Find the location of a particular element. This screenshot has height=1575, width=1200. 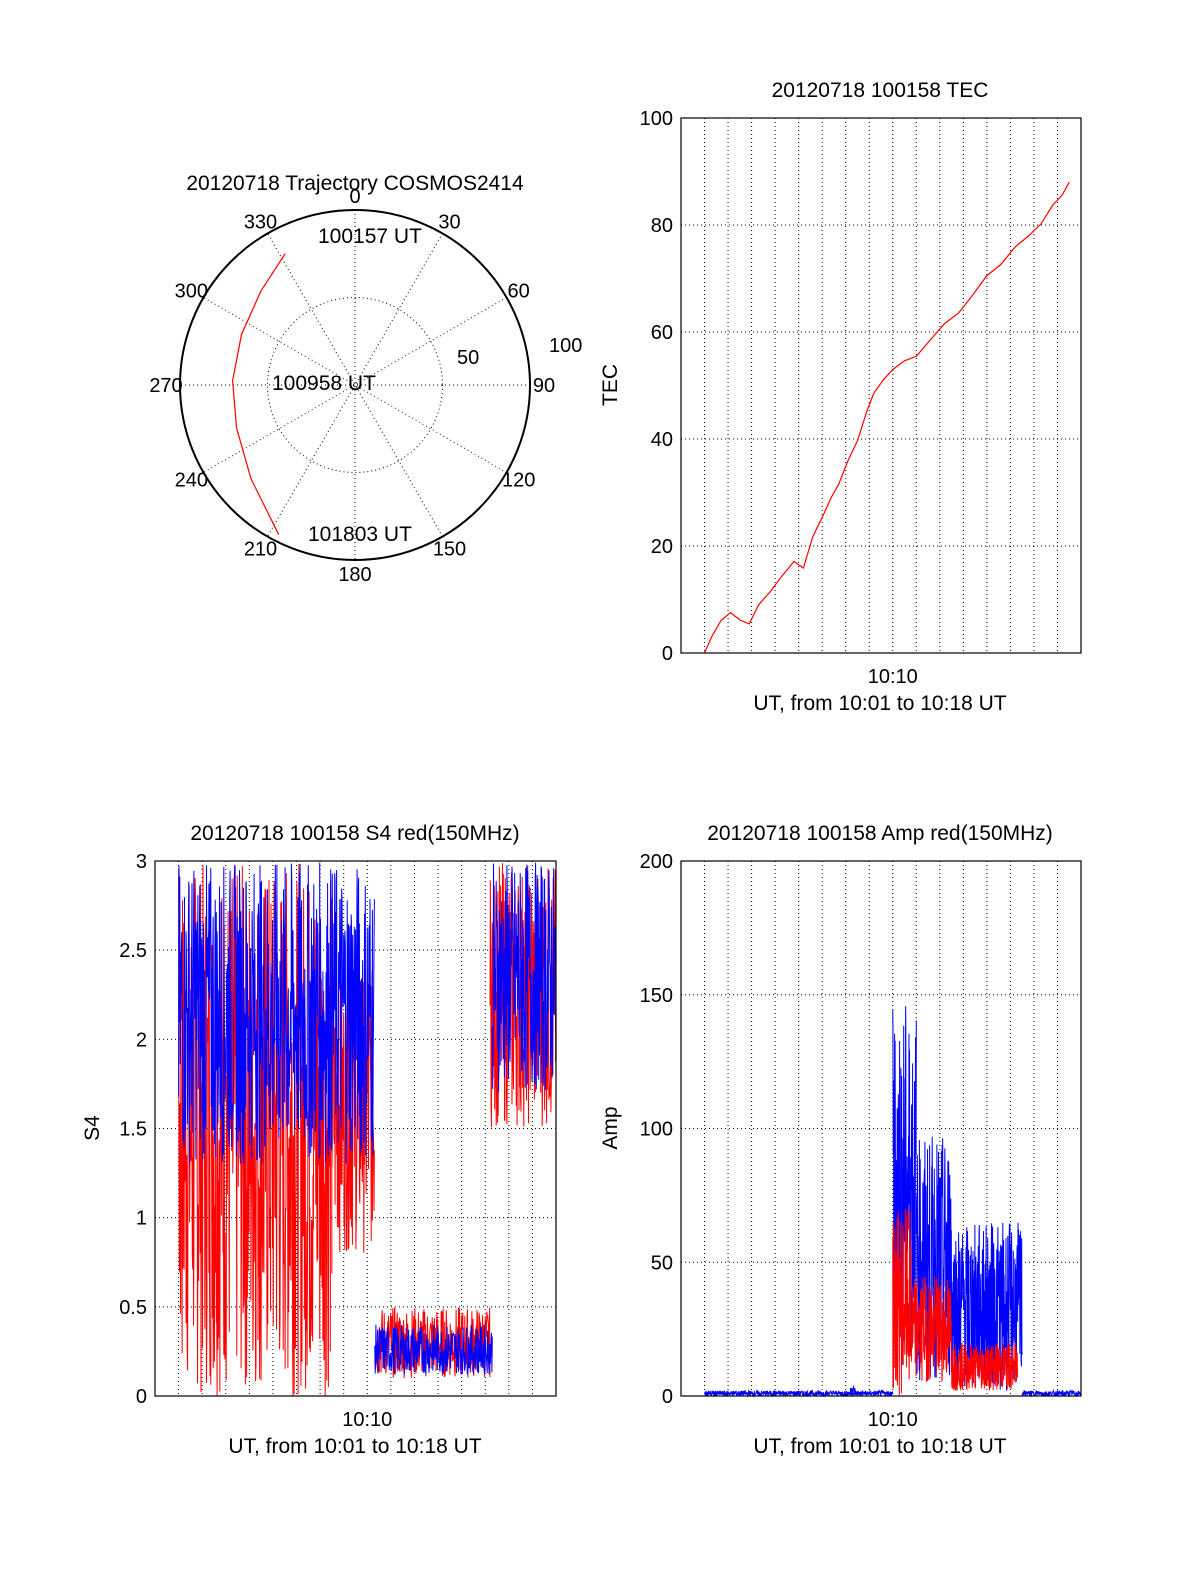

azimuth-tick-label: 150 is located at coordinates (449, 550).